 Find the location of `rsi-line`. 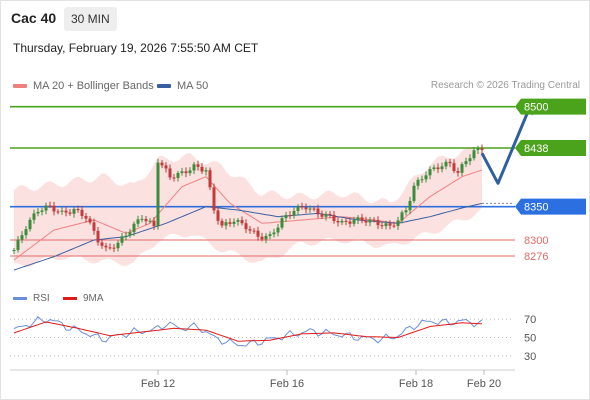

rsi-line is located at coordinates (248, 331).